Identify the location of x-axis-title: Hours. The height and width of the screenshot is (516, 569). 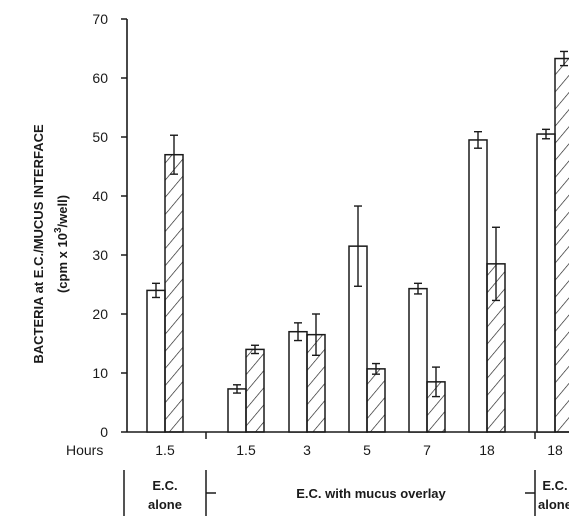
(84, 450).